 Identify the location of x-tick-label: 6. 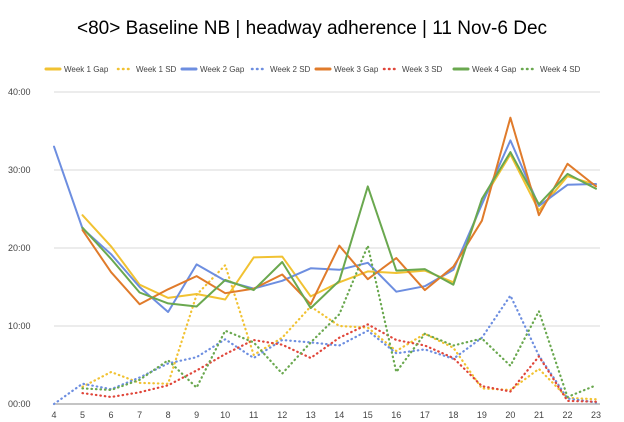
(111, 415).